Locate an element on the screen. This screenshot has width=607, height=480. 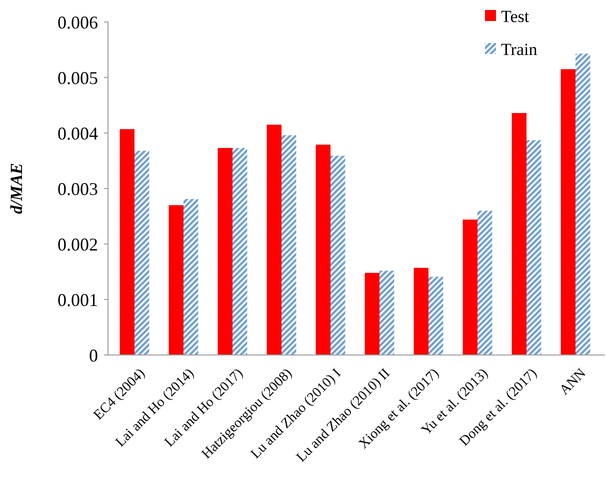
legend-label: Train is located at coordinates (519, 49).